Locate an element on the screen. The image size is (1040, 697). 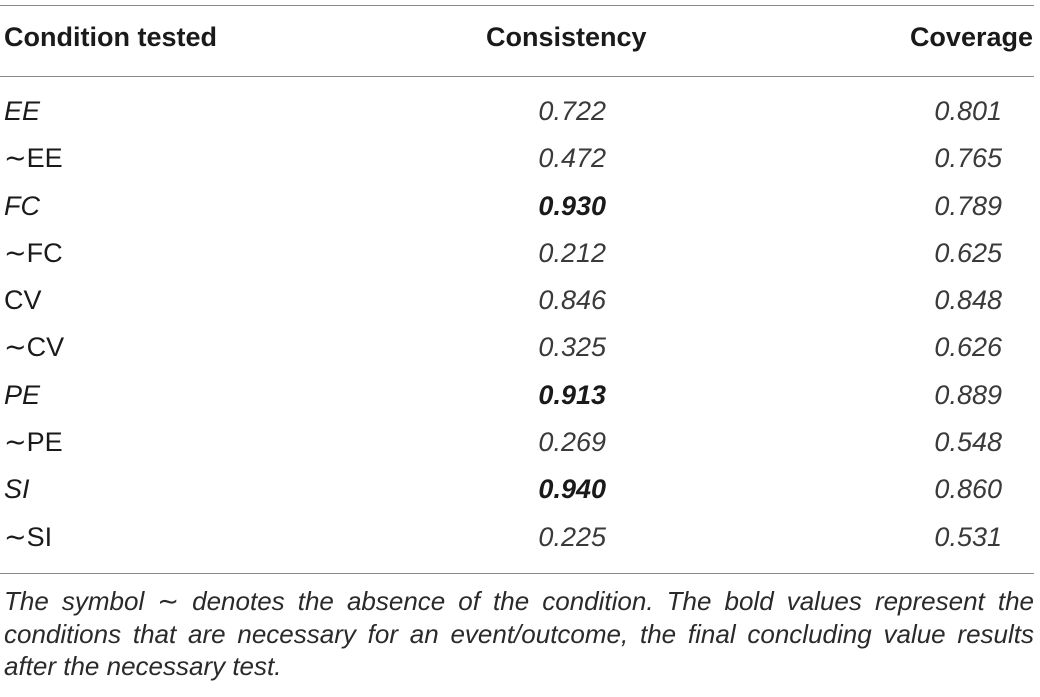
coverage-cell: 0.860 is located at coordinates (968, 489).